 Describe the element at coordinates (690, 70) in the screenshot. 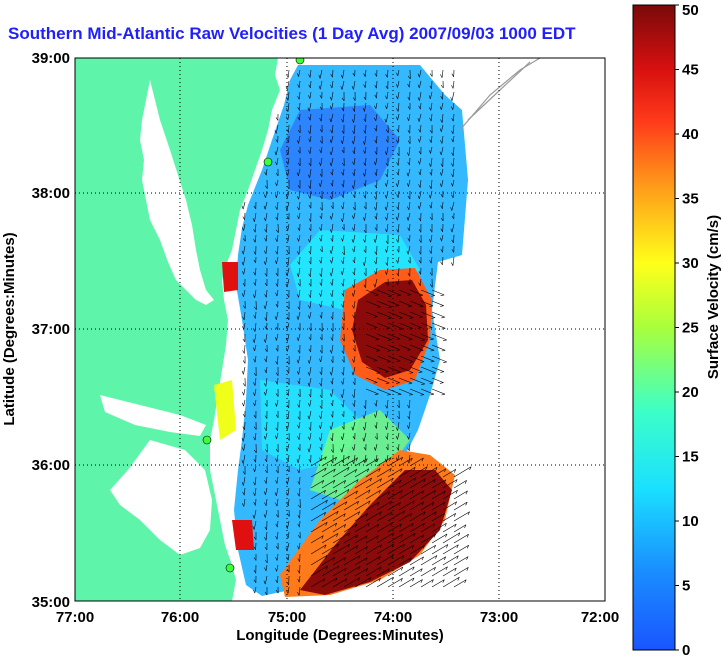

I see `colorbar-tick-label: 45` at that location.